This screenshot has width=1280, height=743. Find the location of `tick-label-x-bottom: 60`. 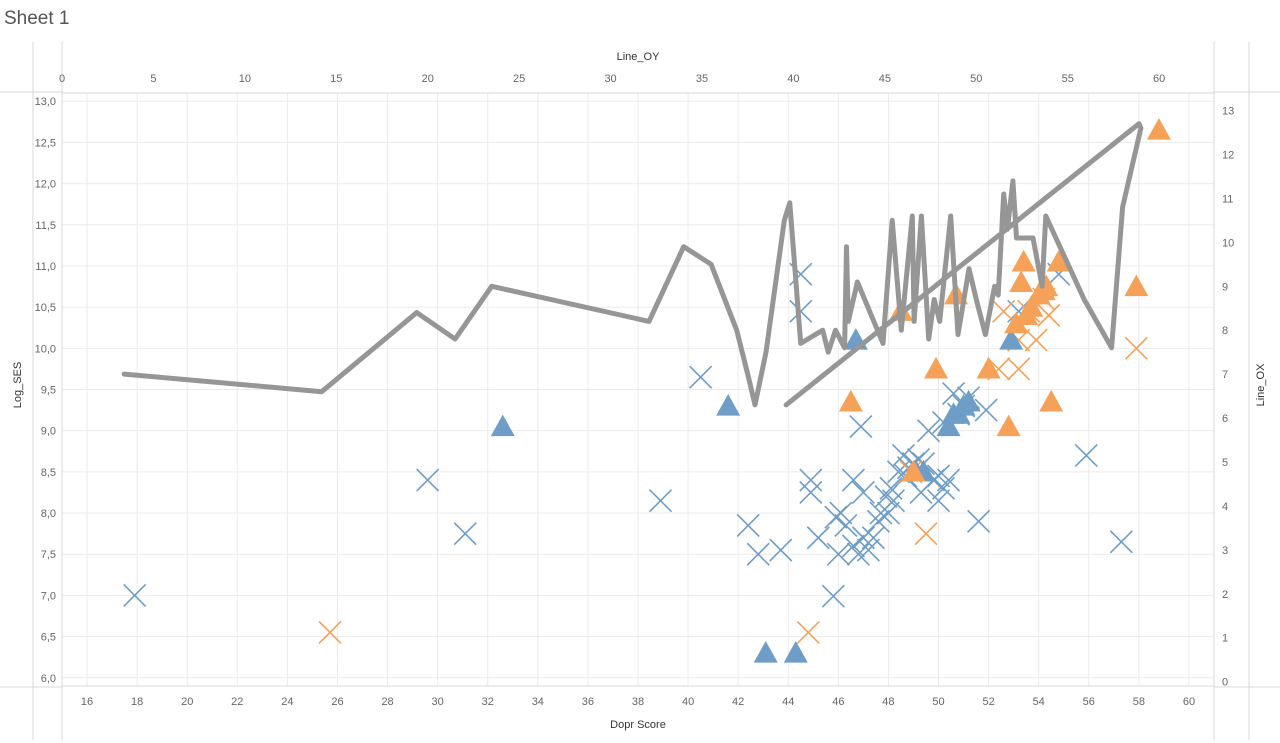

tick-label-x-bottom: 60 is located at coordinates (1189, 702).